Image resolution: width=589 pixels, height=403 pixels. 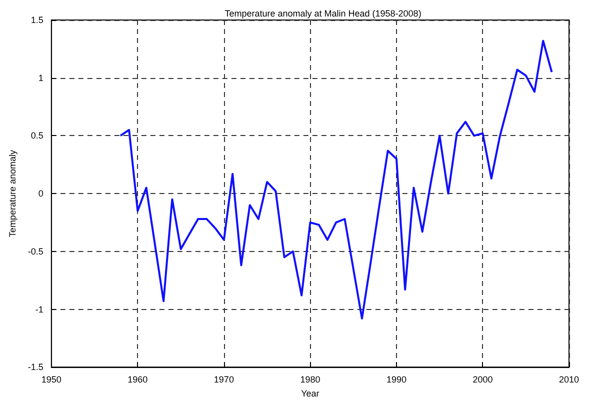 I want to click on x-tick-label: 2010, so click(x=569, y=379).